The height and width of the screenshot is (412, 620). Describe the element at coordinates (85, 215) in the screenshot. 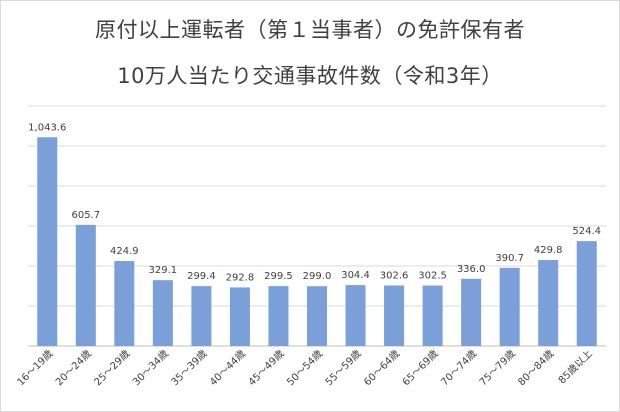

I see `data-label: 605.7` at that location.